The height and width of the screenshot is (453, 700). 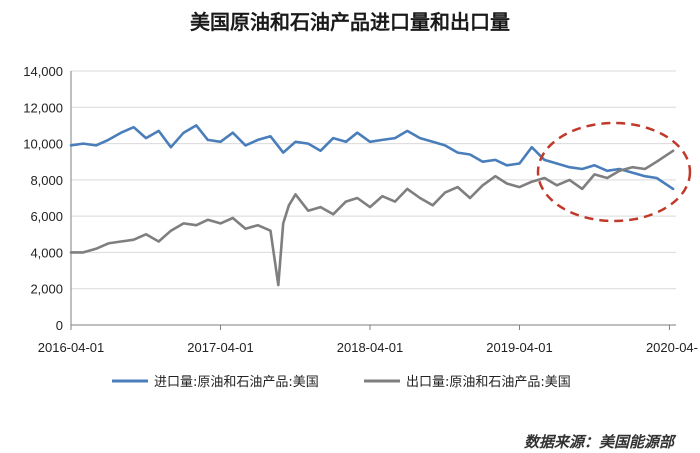 What do you see at coordinates (46, 216) in the screenshot?
I see `y-tick-label: 6,000` at bounding box center [46, 216].